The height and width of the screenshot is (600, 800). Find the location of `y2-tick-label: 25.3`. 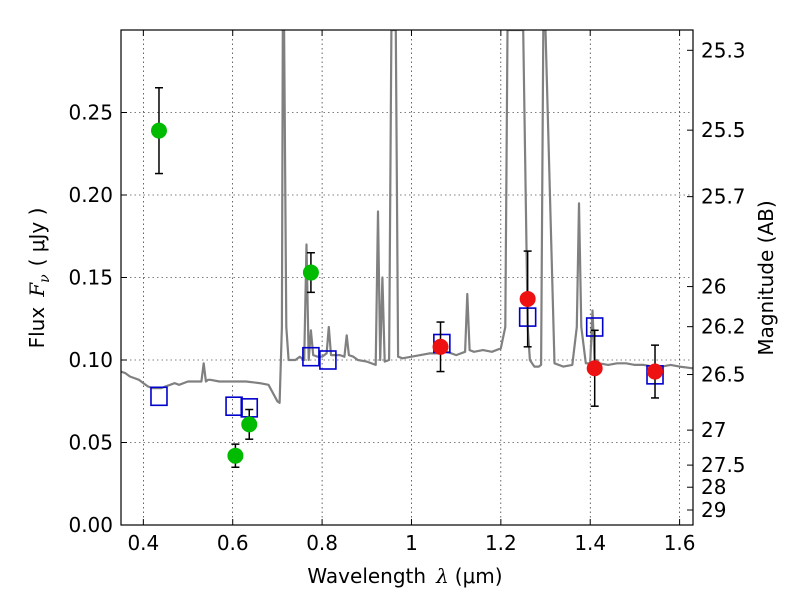

y2-tick-label: 25.3 is located at coordinates (723, 50).